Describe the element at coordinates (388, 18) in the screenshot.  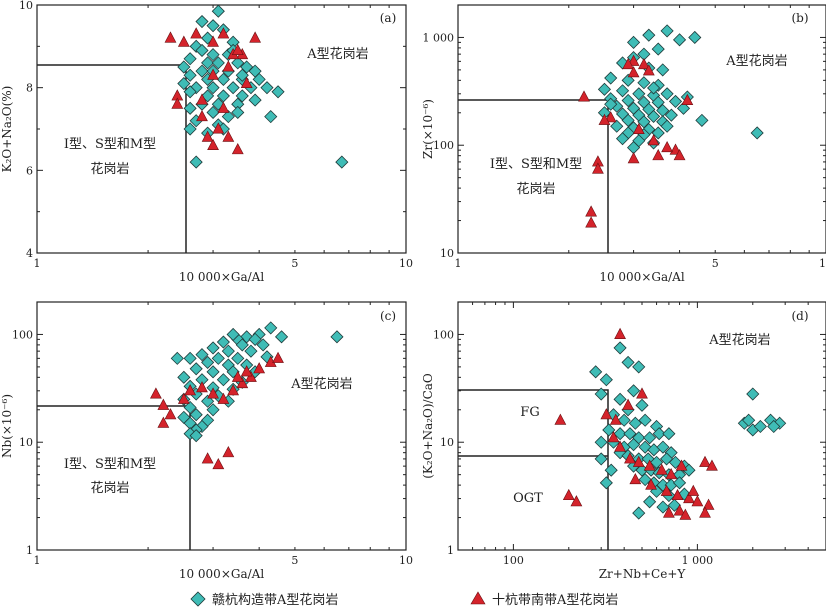
I see `panel-label: (a)` at that location.